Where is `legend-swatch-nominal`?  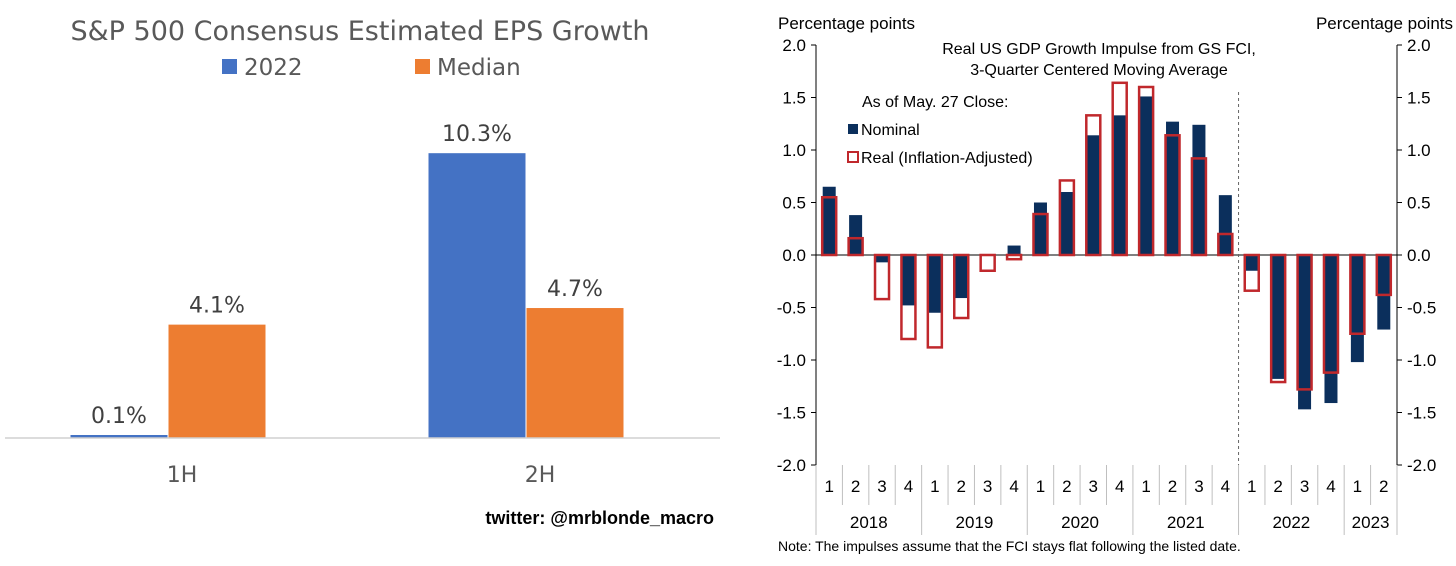
legend-swatch-nominal is located at coordinates (853, 129).